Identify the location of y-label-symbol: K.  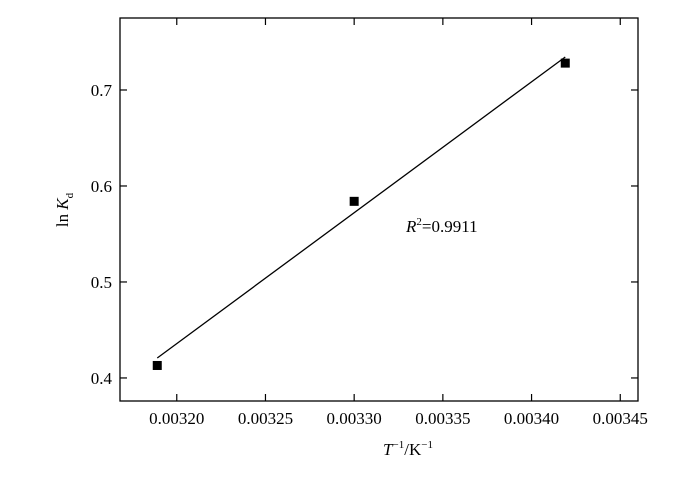
(62, 204).